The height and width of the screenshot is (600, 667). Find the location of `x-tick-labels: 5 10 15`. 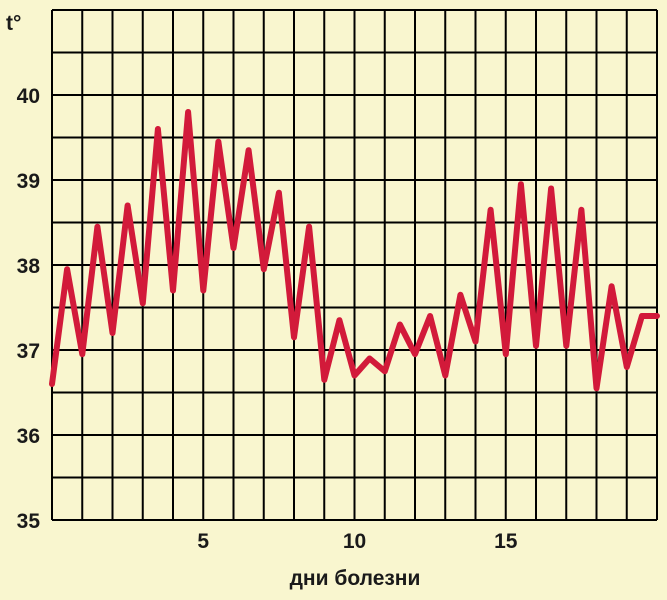

x-tick-labels: 5 10 15 is located at coordinates (357, 541).